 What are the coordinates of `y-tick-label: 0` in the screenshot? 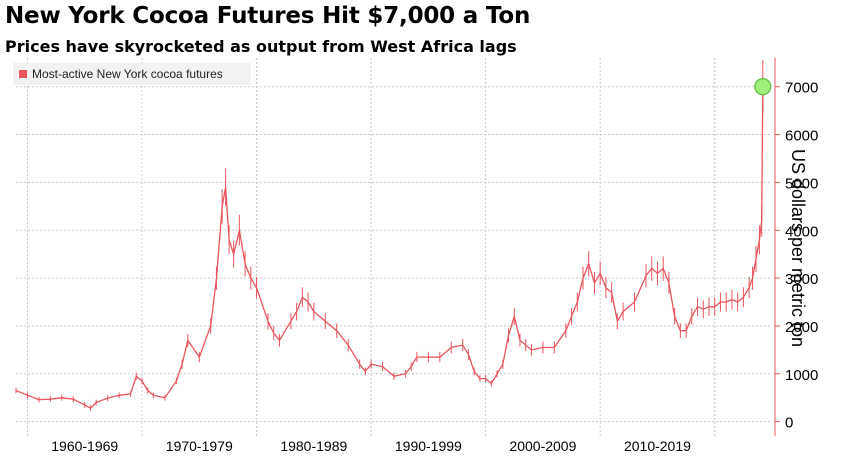 It's located at (789, 423).